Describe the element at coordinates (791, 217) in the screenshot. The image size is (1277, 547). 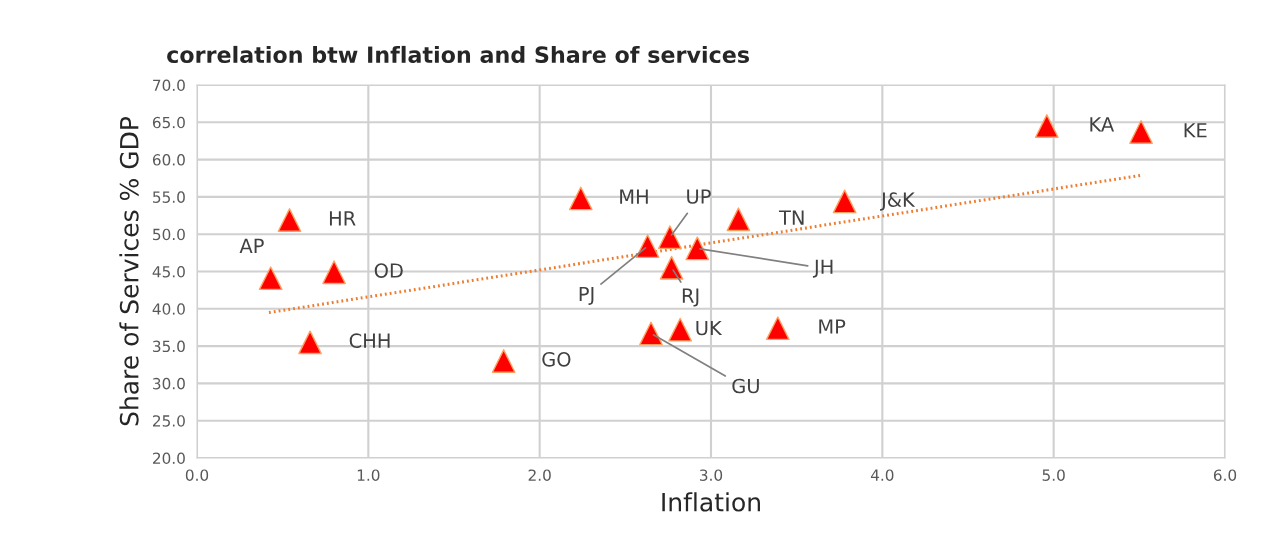
I see `annotation: TN` at that location.